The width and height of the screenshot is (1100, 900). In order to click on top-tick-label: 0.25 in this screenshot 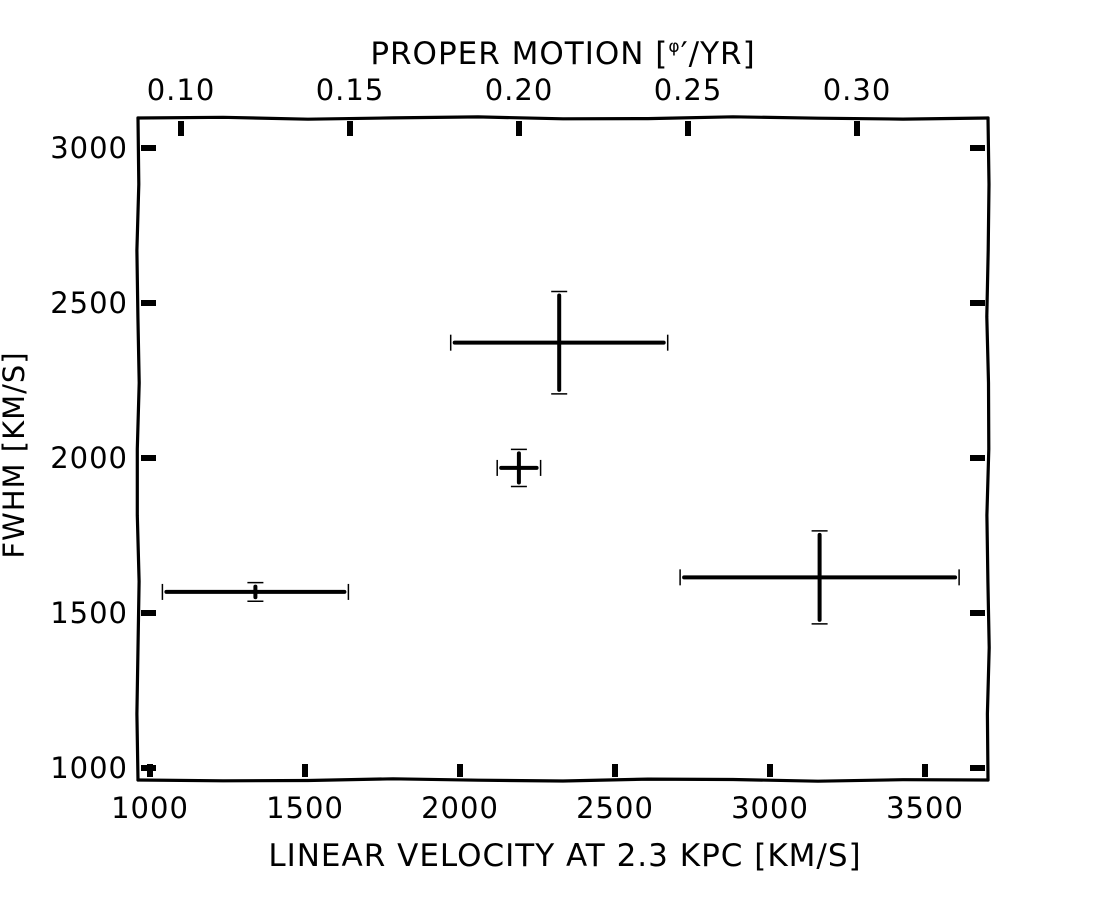, I will do `click(688, 90)`.